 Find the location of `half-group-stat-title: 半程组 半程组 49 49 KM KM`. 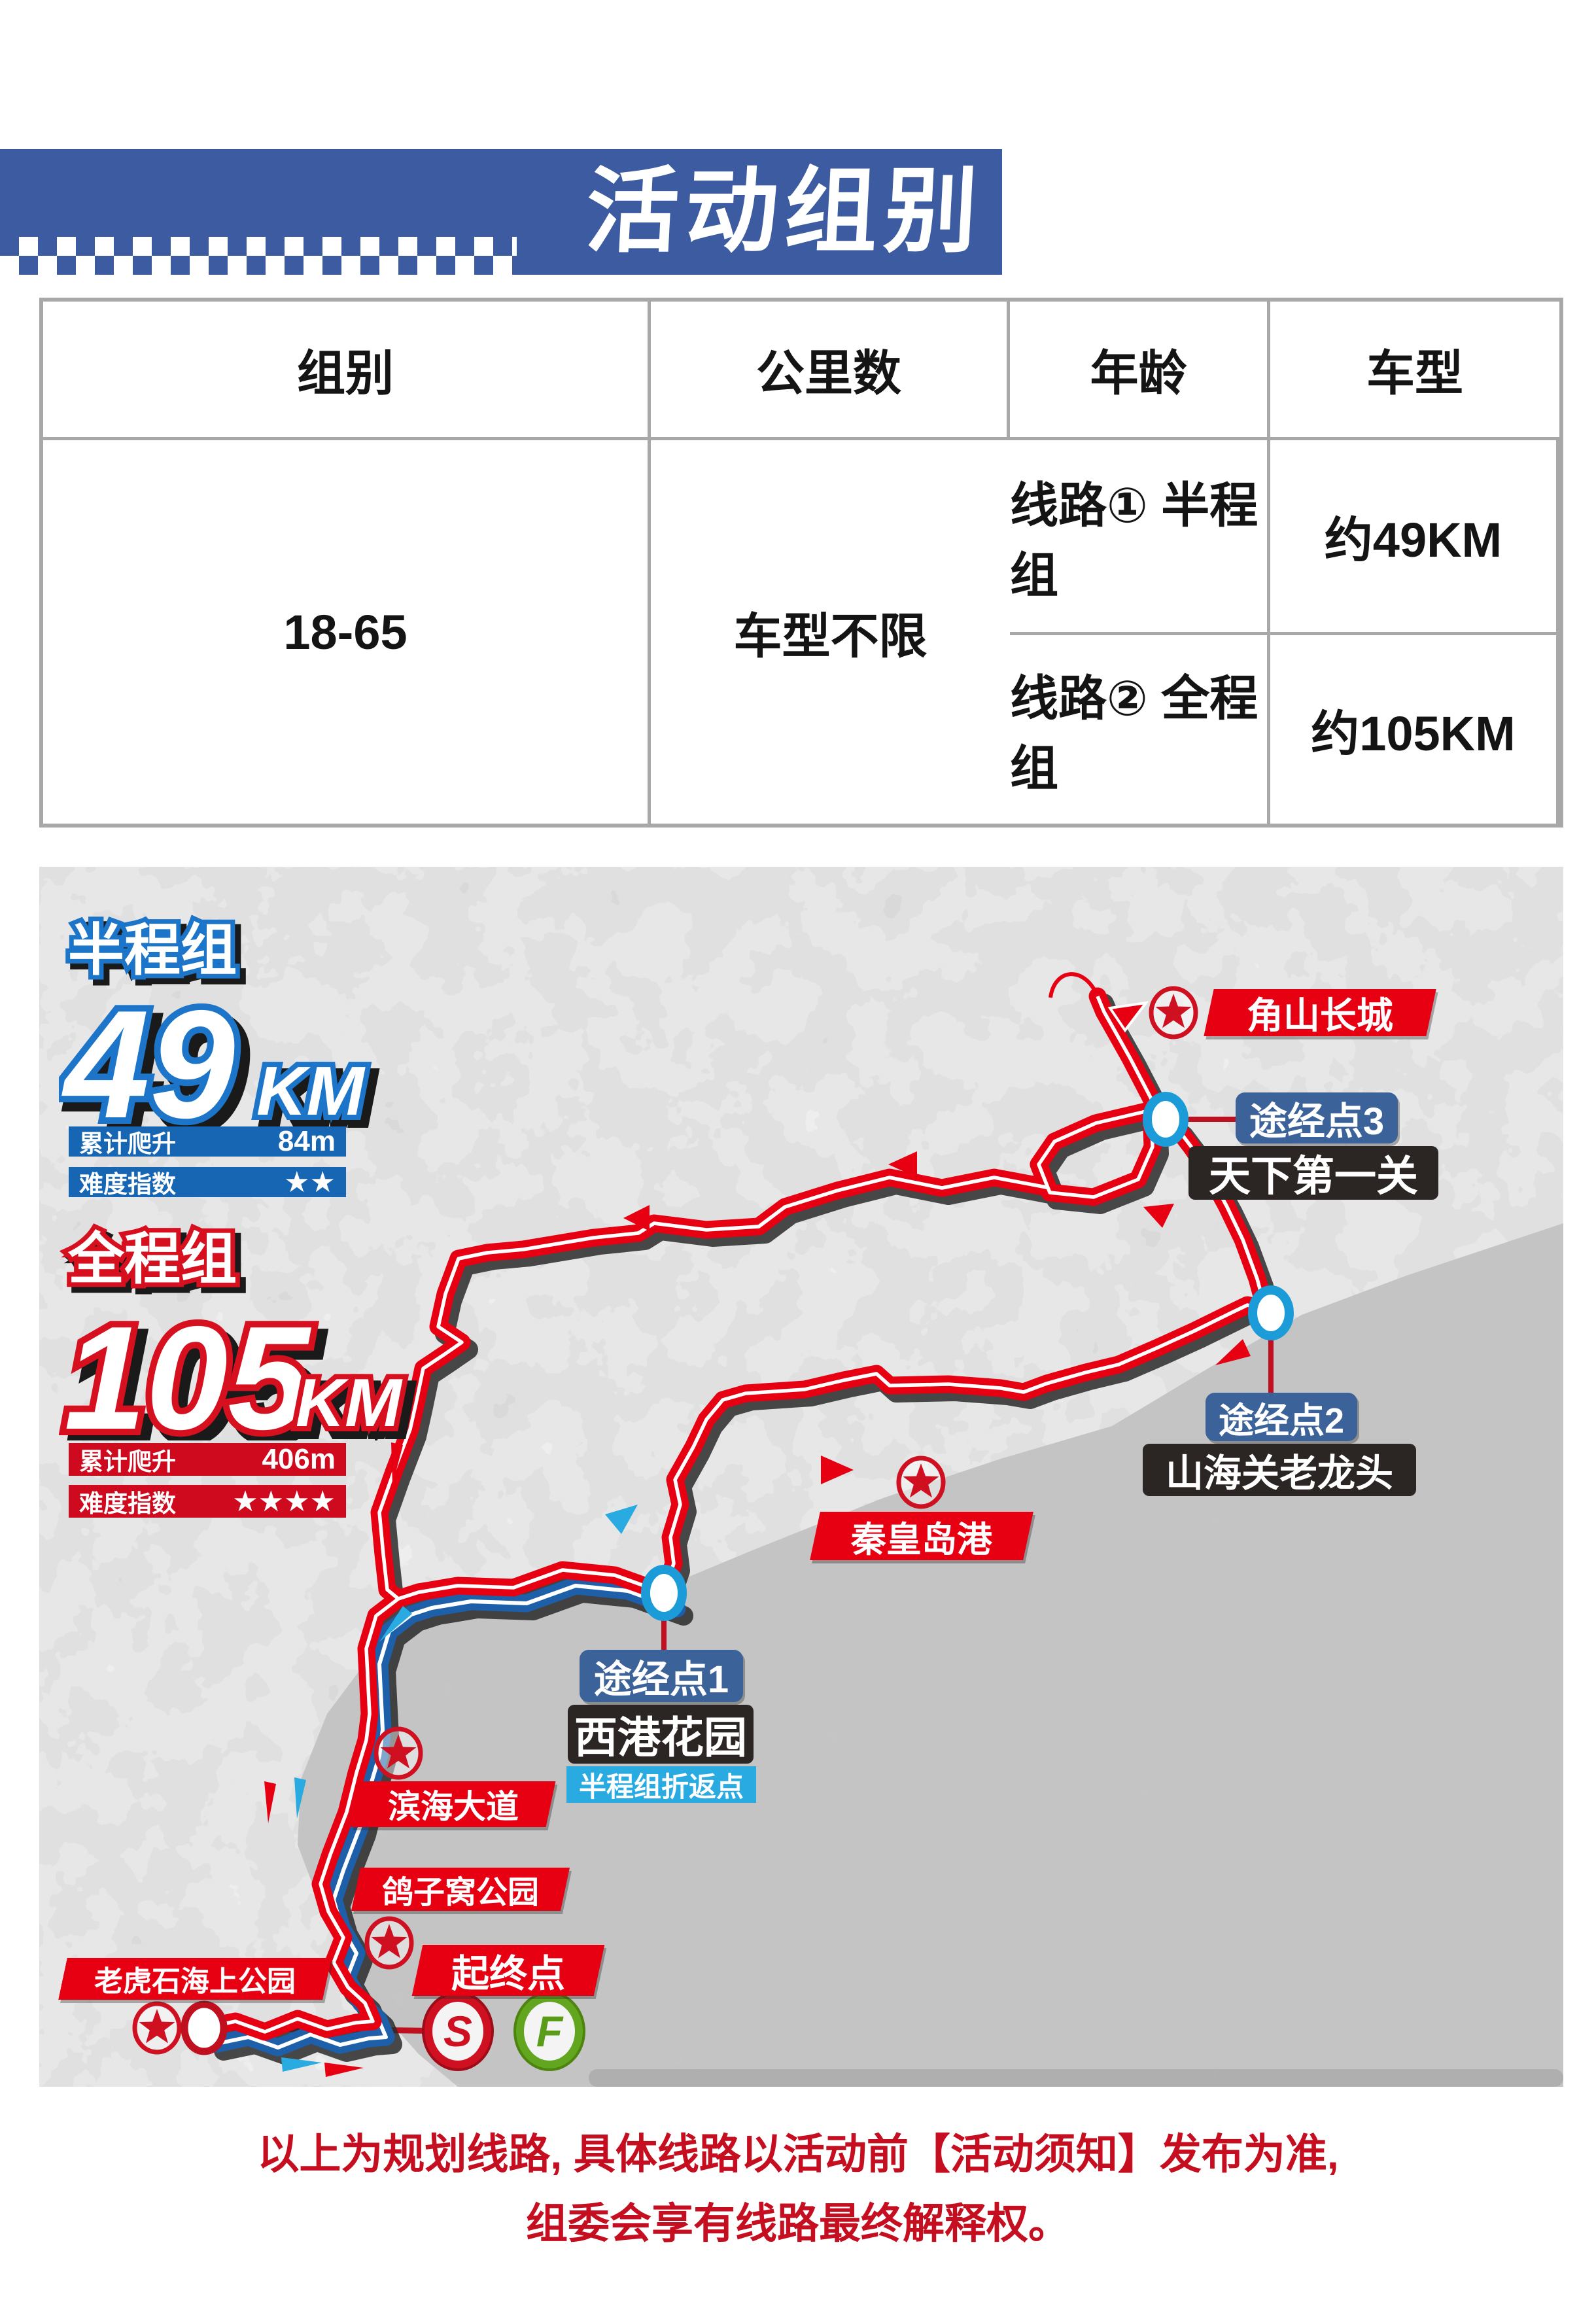

half-group-stat-title: 半程组 半程组 49 49 KM KM is located at coordinates (219, 1021).